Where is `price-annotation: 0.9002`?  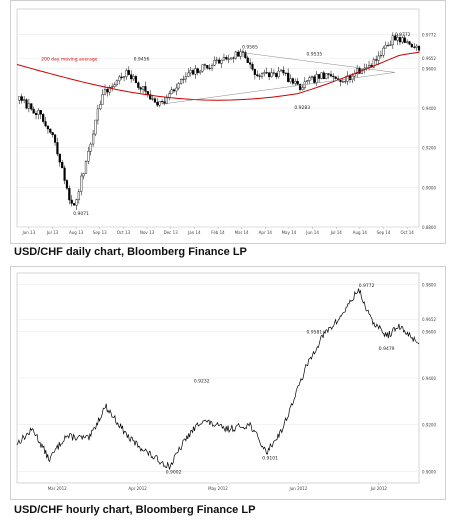
price-annotation: 0.9002 is located at coordinates (174, 473).